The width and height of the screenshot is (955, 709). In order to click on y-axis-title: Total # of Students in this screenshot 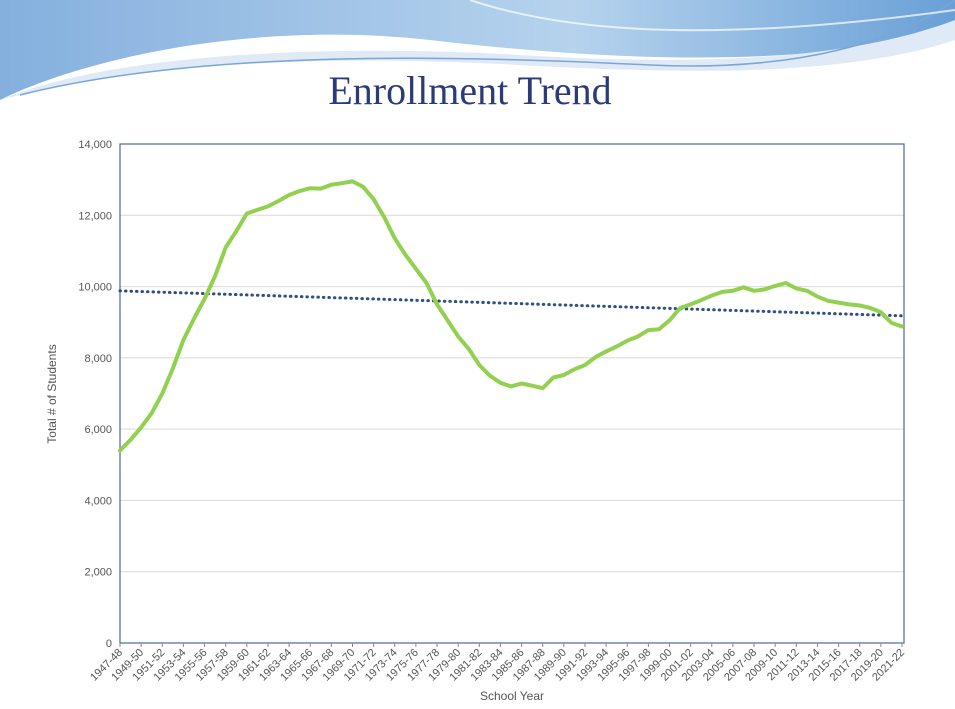, I will do `click(52, 393)`.